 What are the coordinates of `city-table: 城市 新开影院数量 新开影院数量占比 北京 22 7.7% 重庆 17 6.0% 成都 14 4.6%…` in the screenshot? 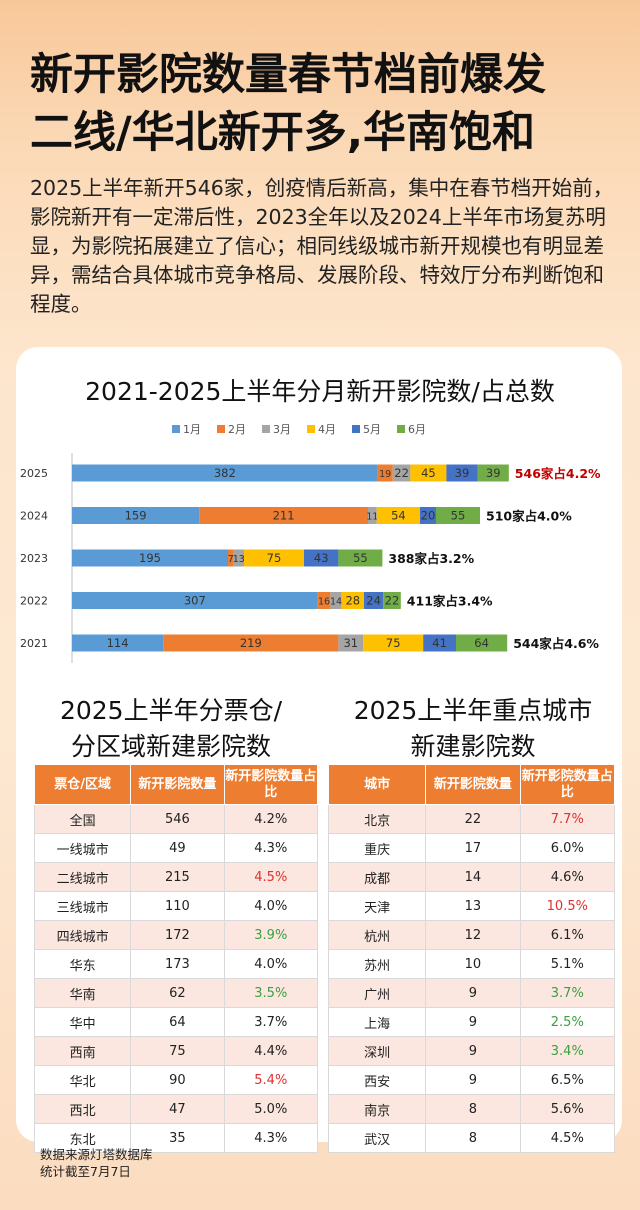 It's located at (471, 958).